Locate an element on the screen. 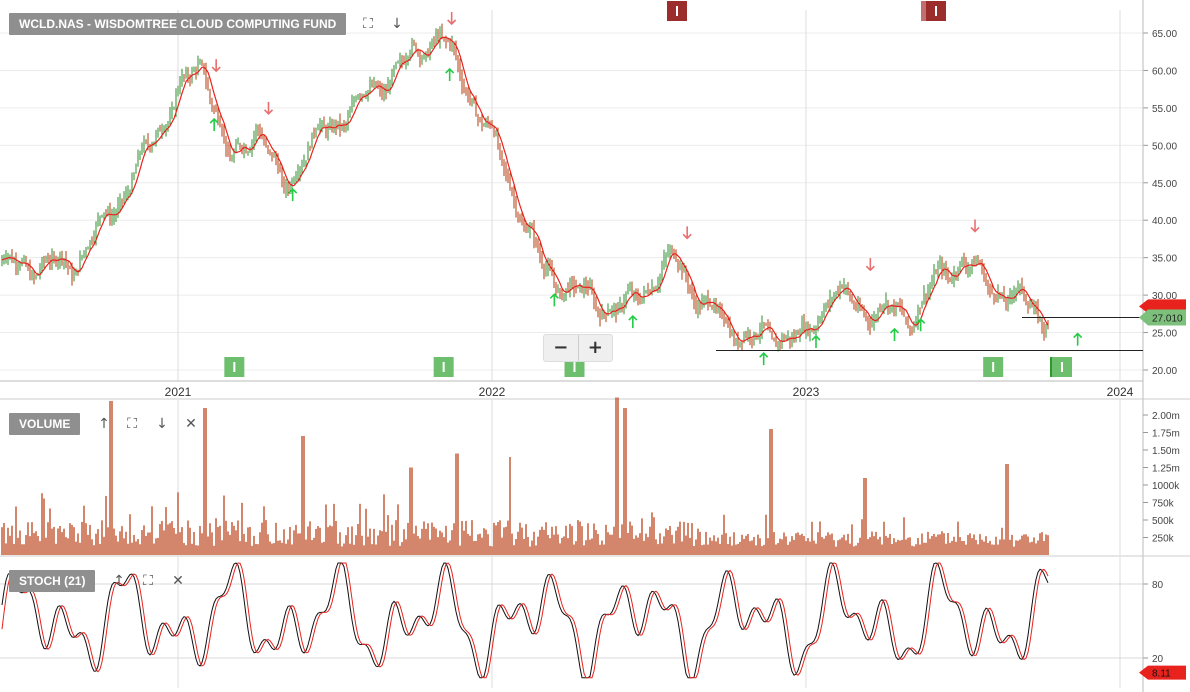 The image size is (1190, 692). volume-tick-label: 1.75m is located at coordinates (1166, 434).